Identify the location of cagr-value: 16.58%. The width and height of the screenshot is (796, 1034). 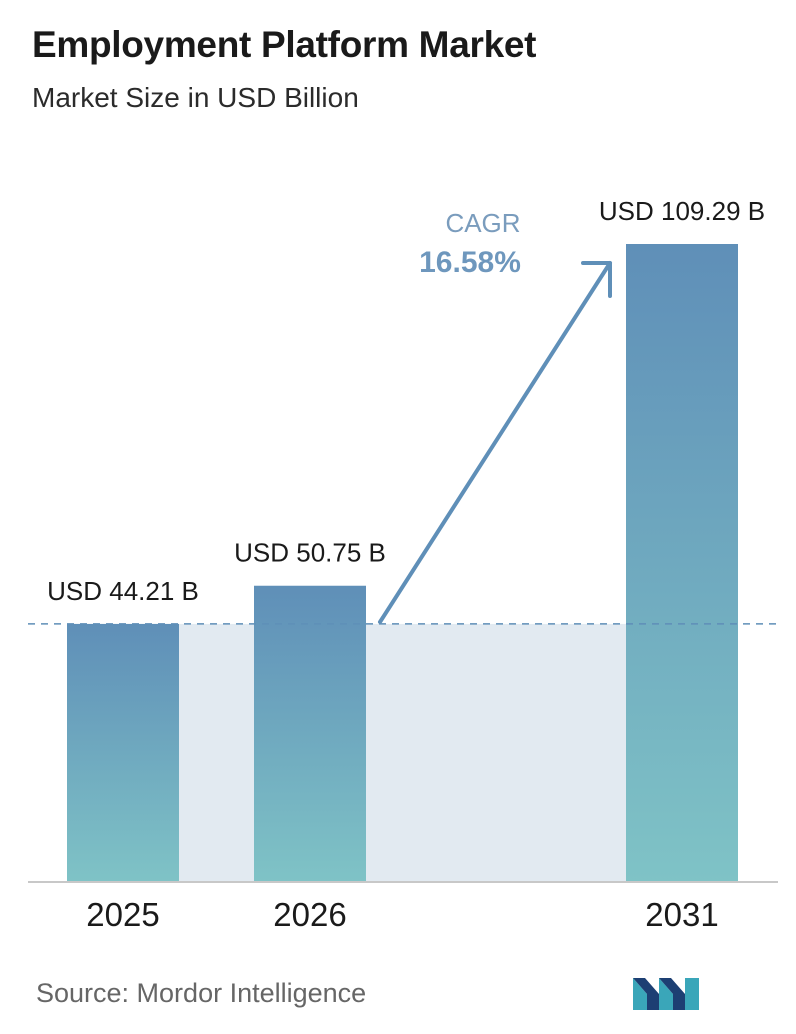
(470, 262).